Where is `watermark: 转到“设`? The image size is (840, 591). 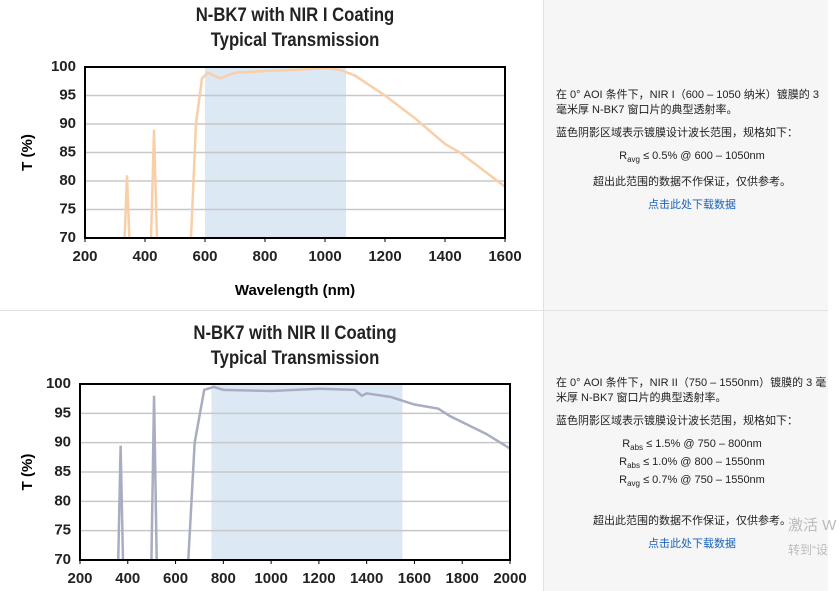 watermark: 转到“设 is located at coordinates (808, 550).